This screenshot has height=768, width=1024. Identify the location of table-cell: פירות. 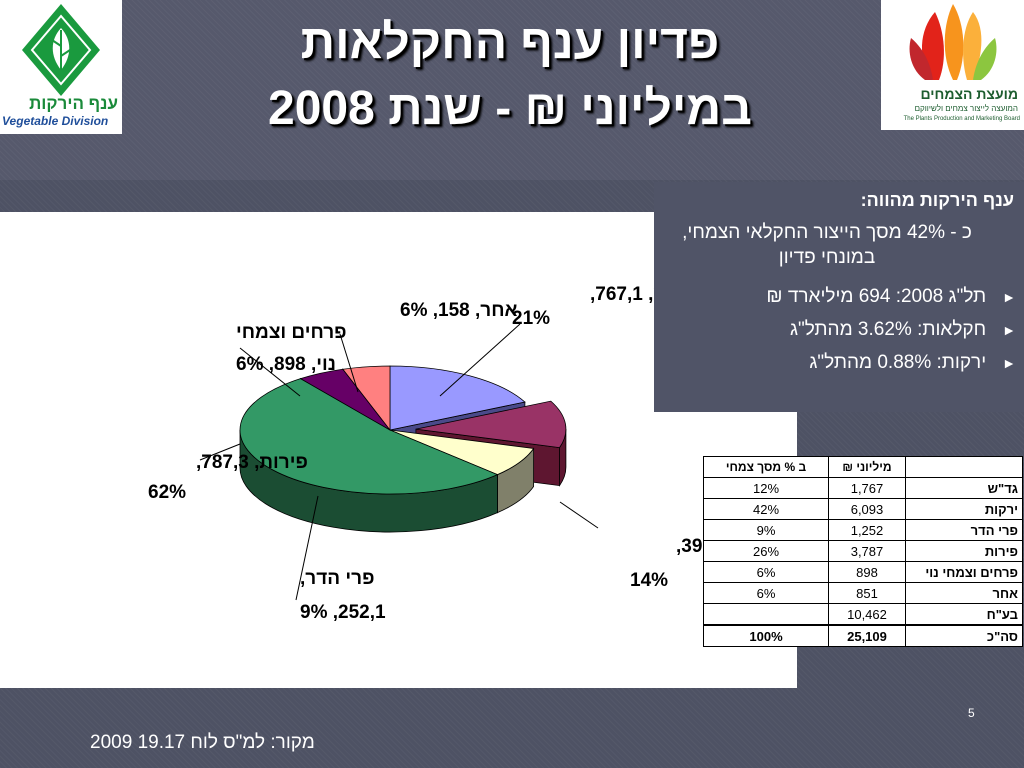
(964, 551).